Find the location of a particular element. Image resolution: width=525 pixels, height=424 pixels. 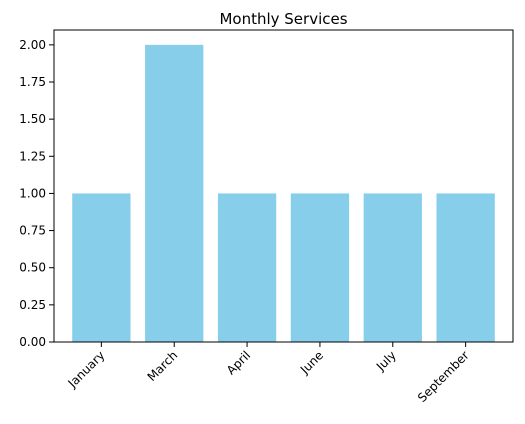

bar-july is located at coordinates (392, 267).